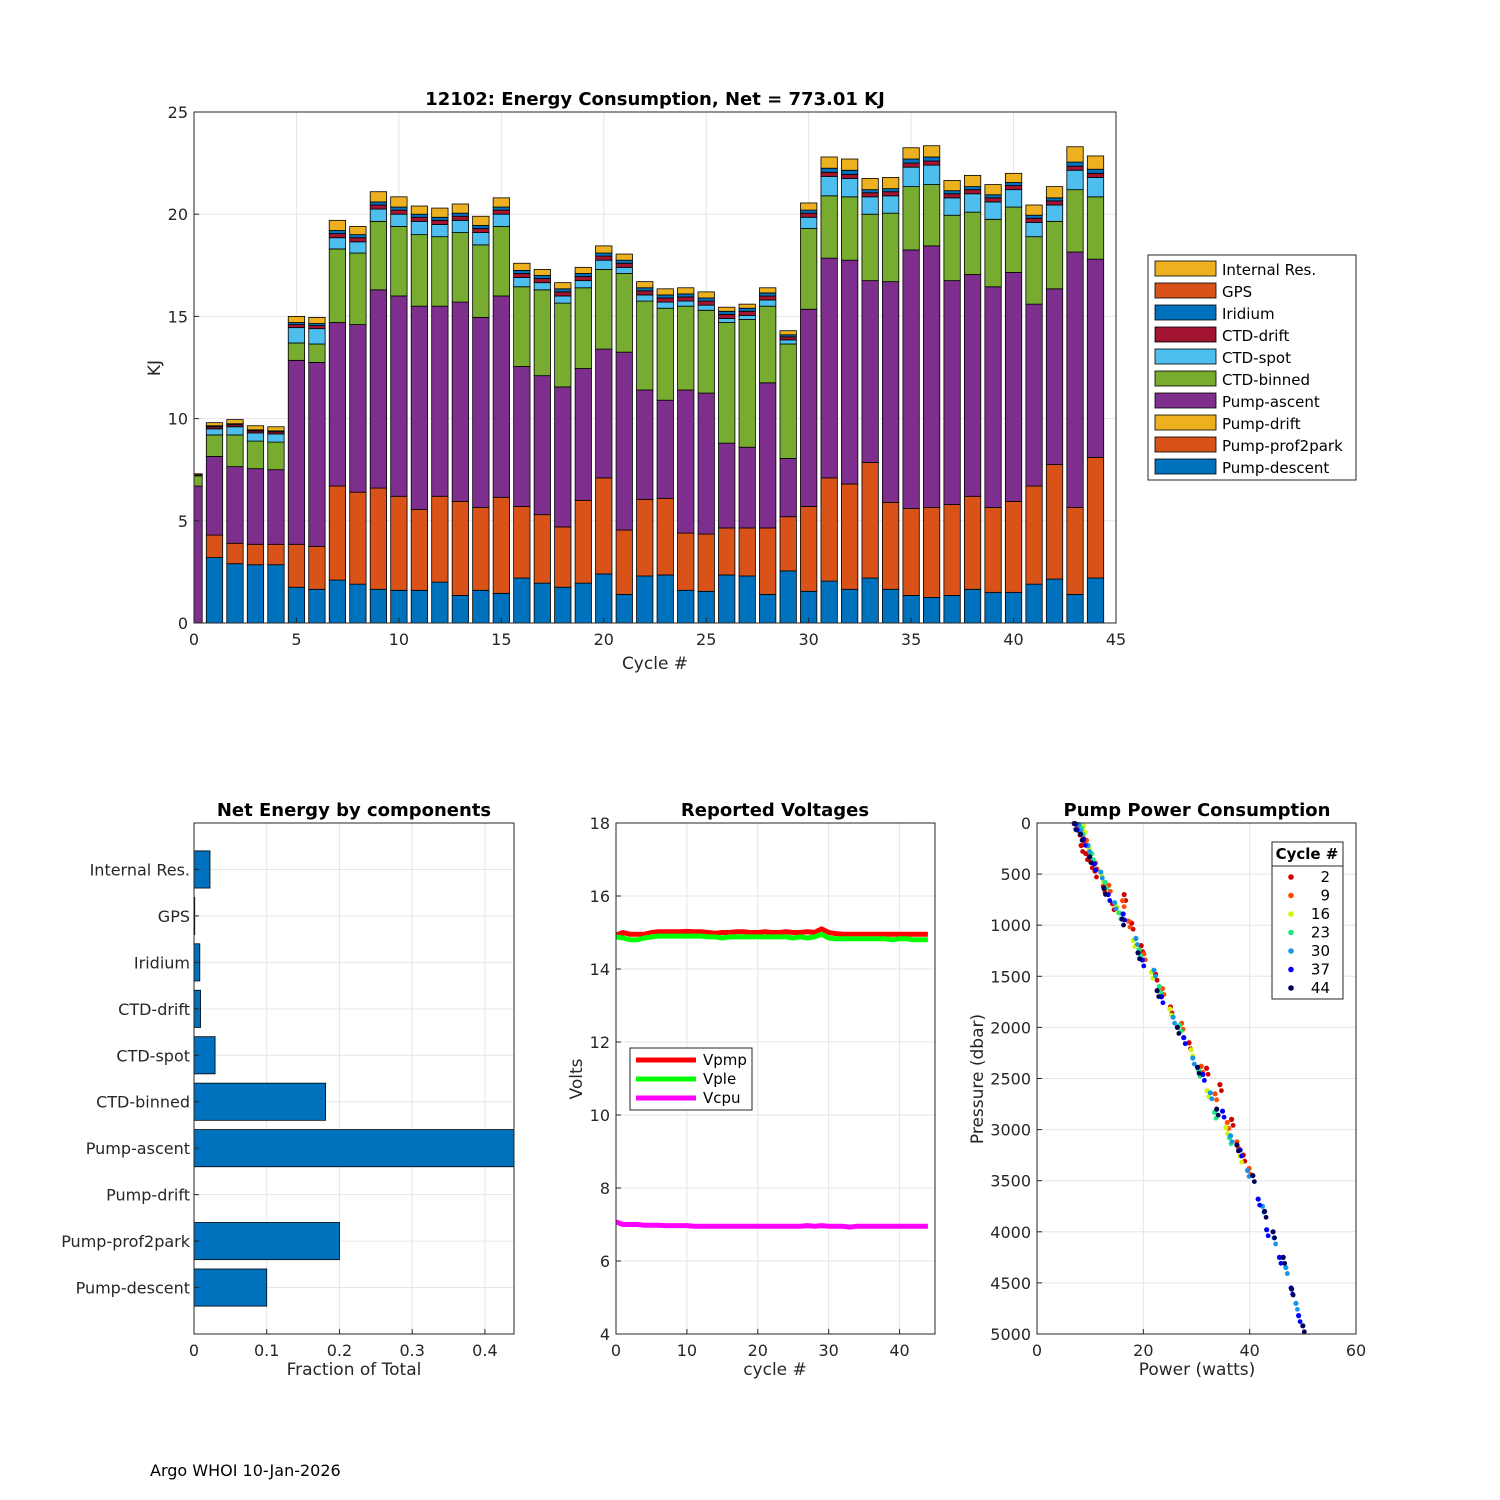 The height and width of the screenshot is (1500, 1500). I want to click on voltage-ytick-label: 18, so click(600, 823).